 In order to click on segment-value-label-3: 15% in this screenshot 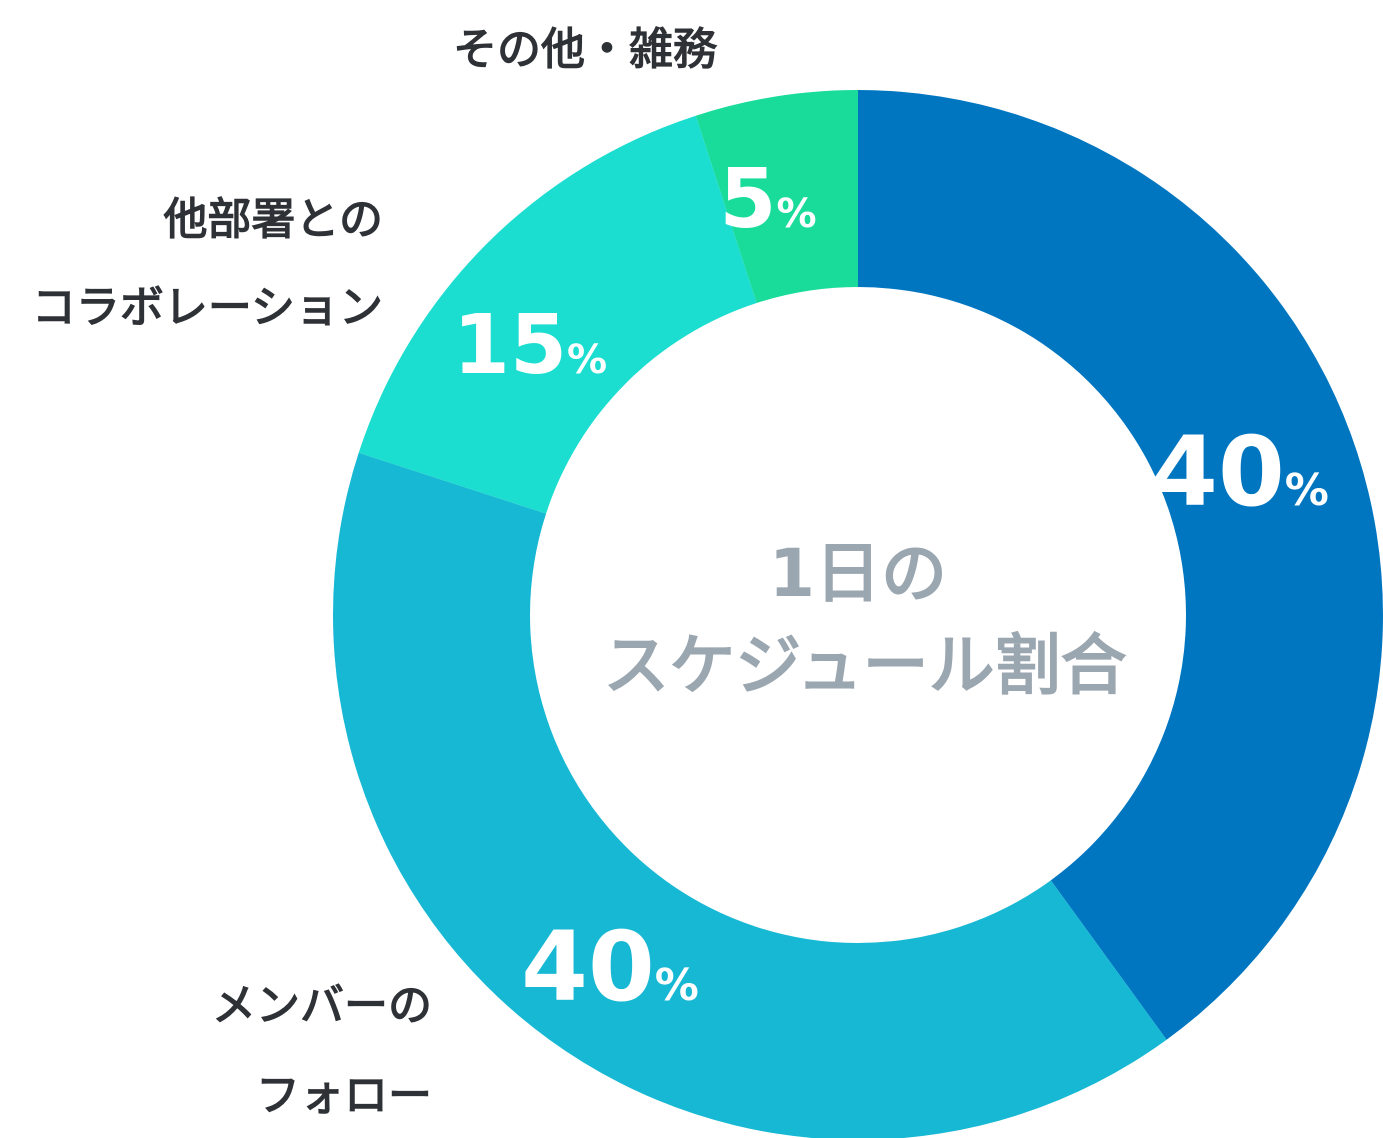, I will do `click(530, 345)`.